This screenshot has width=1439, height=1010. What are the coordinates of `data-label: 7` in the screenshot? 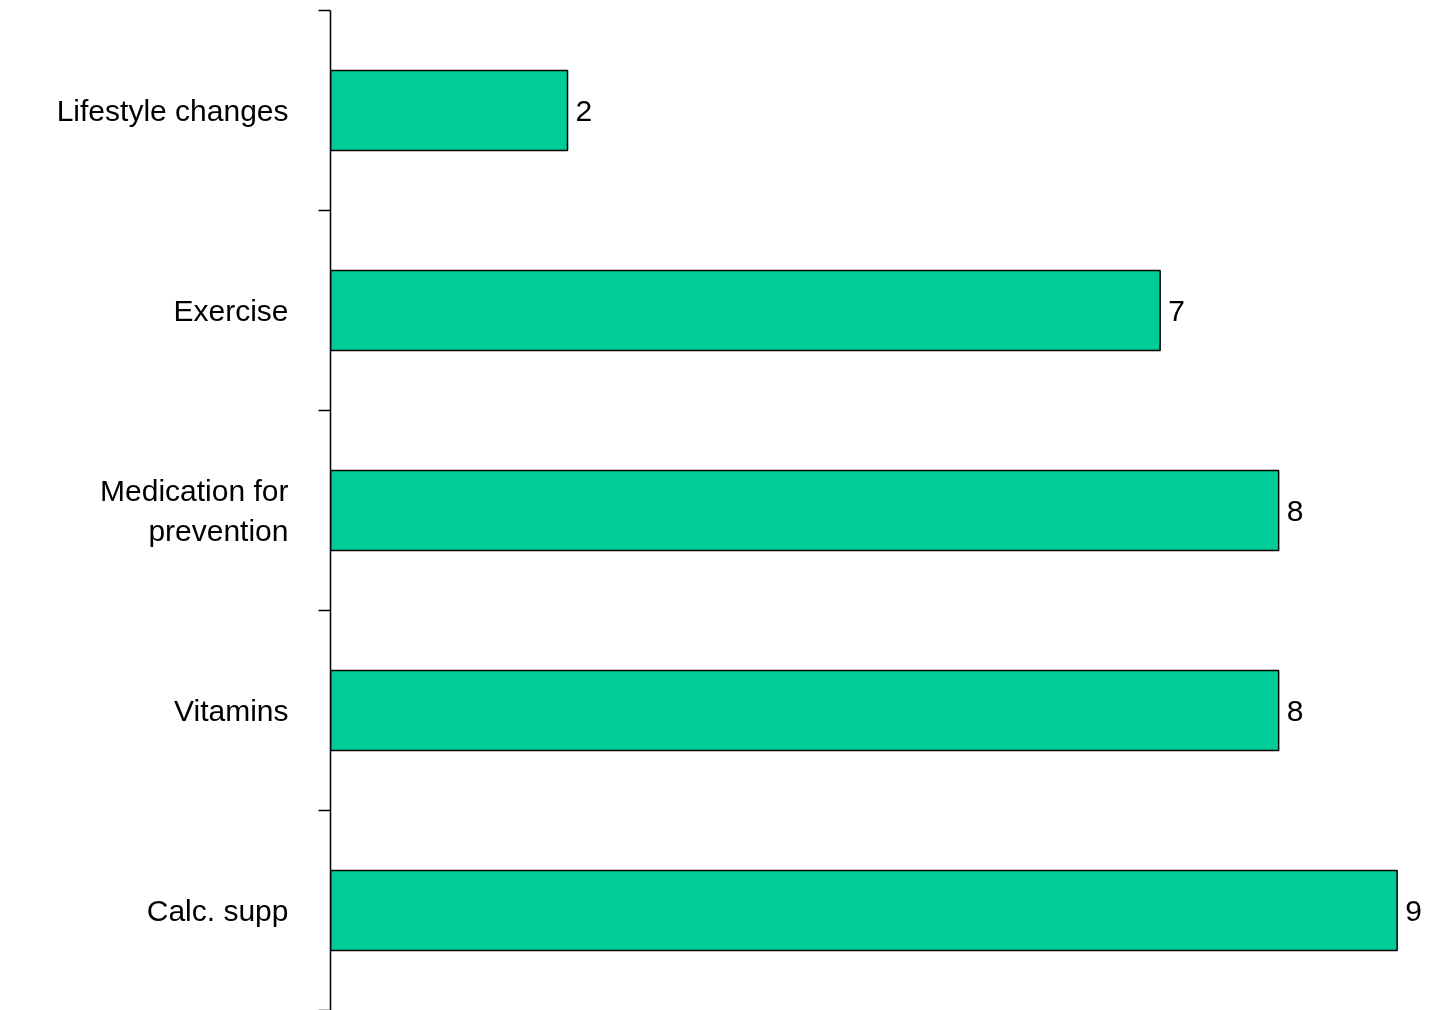 It's located at (1176, 310).